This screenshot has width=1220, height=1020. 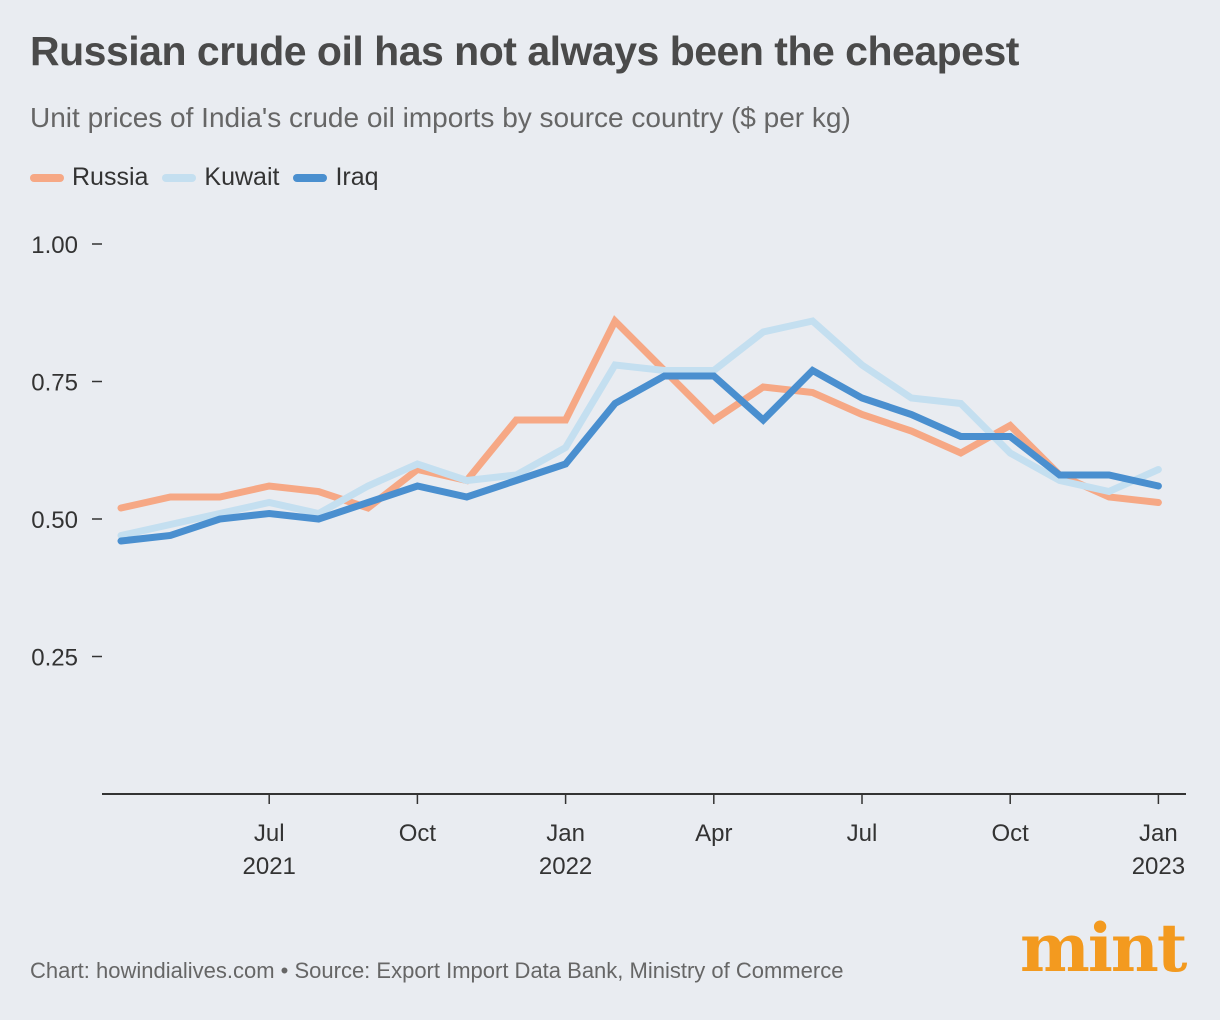 I want to click on mint-logo: mint, so click(x=1103, y=948).